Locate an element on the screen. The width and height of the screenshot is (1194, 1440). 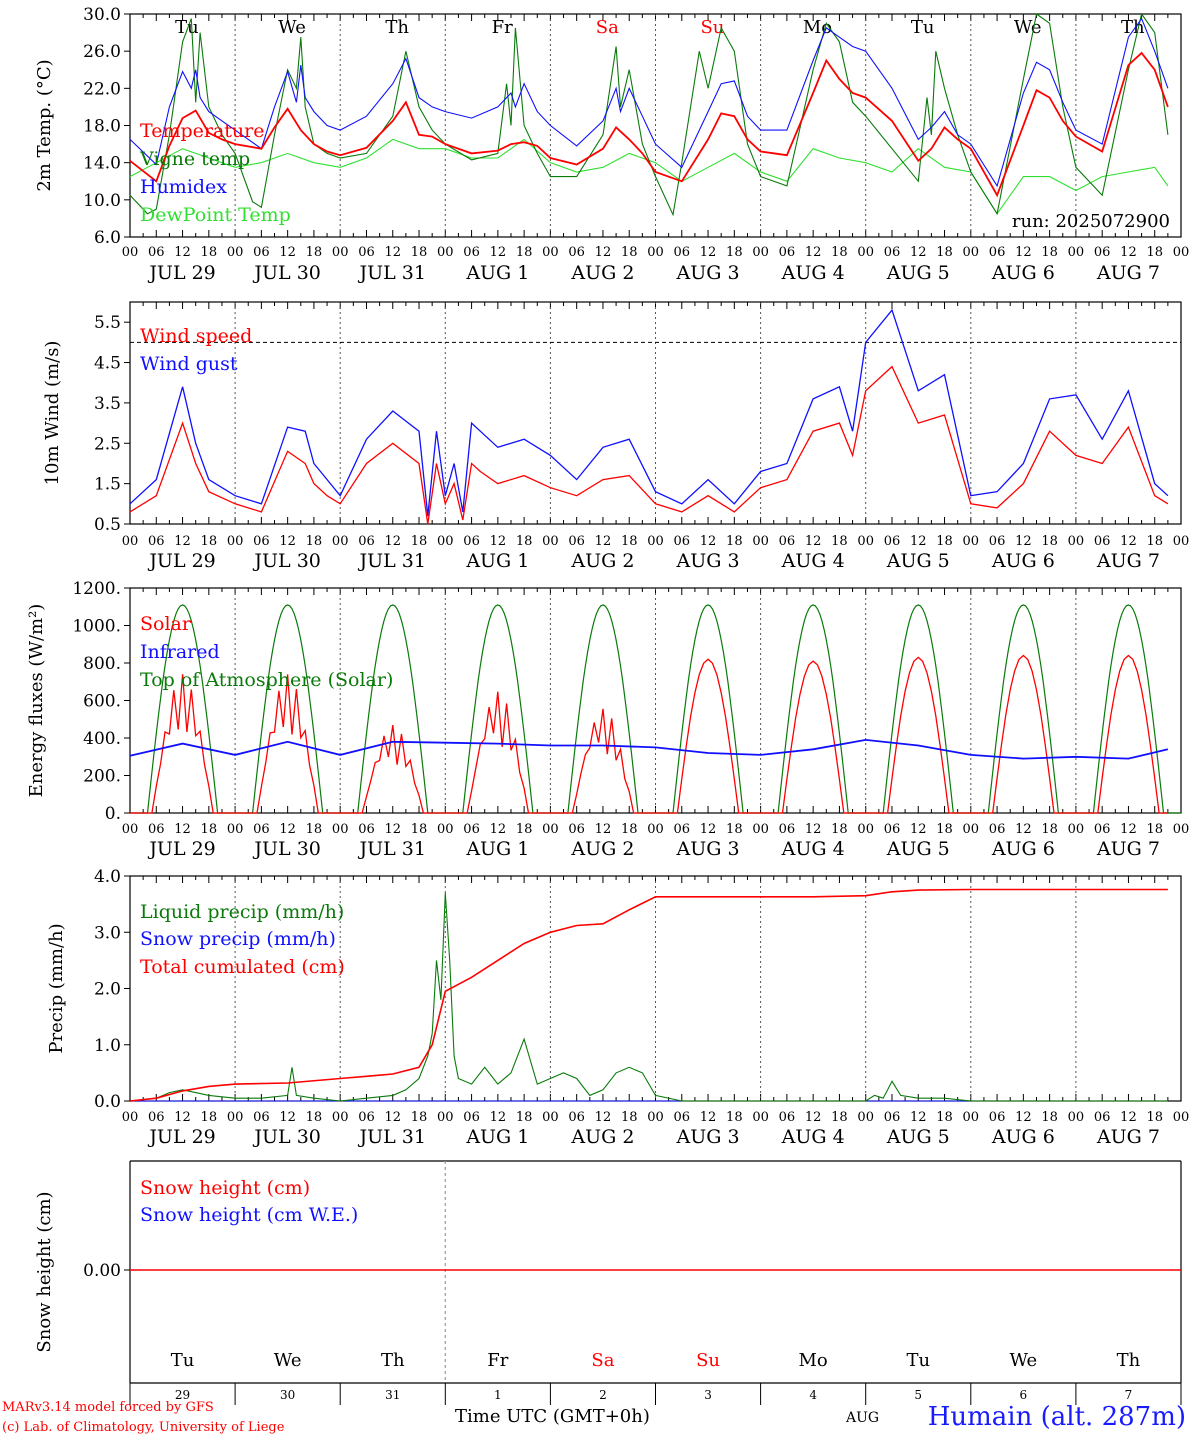
series-wind-gust is located at coordinates (649, 412).